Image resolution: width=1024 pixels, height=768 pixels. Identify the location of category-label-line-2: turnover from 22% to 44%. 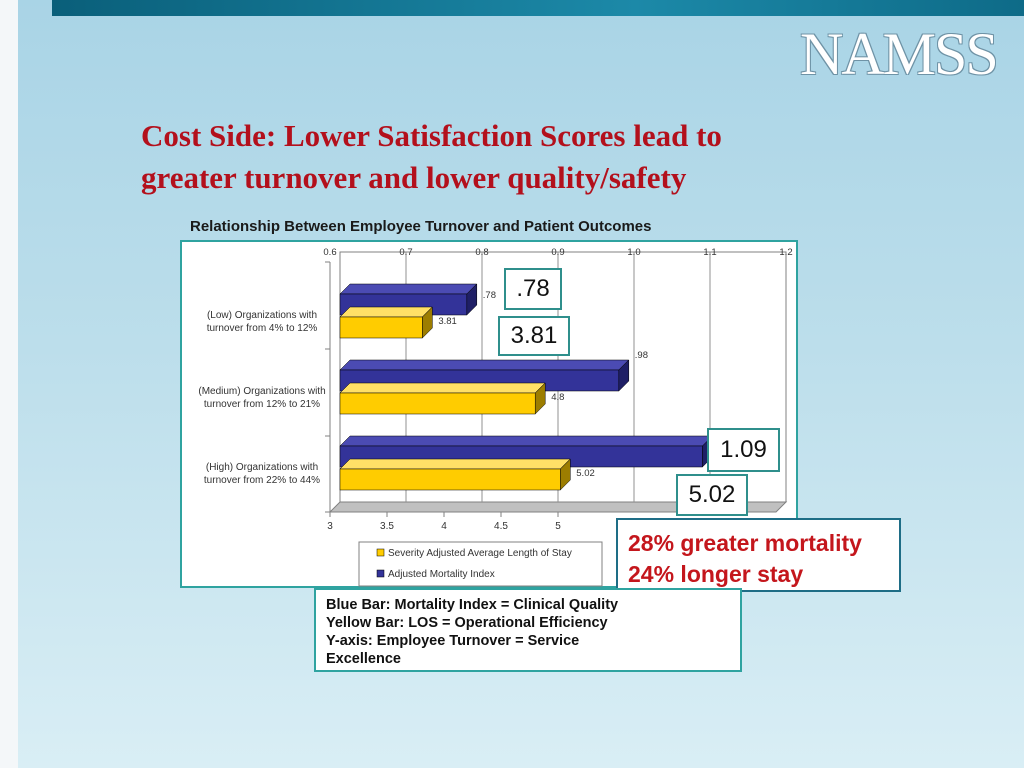
(262, 480).